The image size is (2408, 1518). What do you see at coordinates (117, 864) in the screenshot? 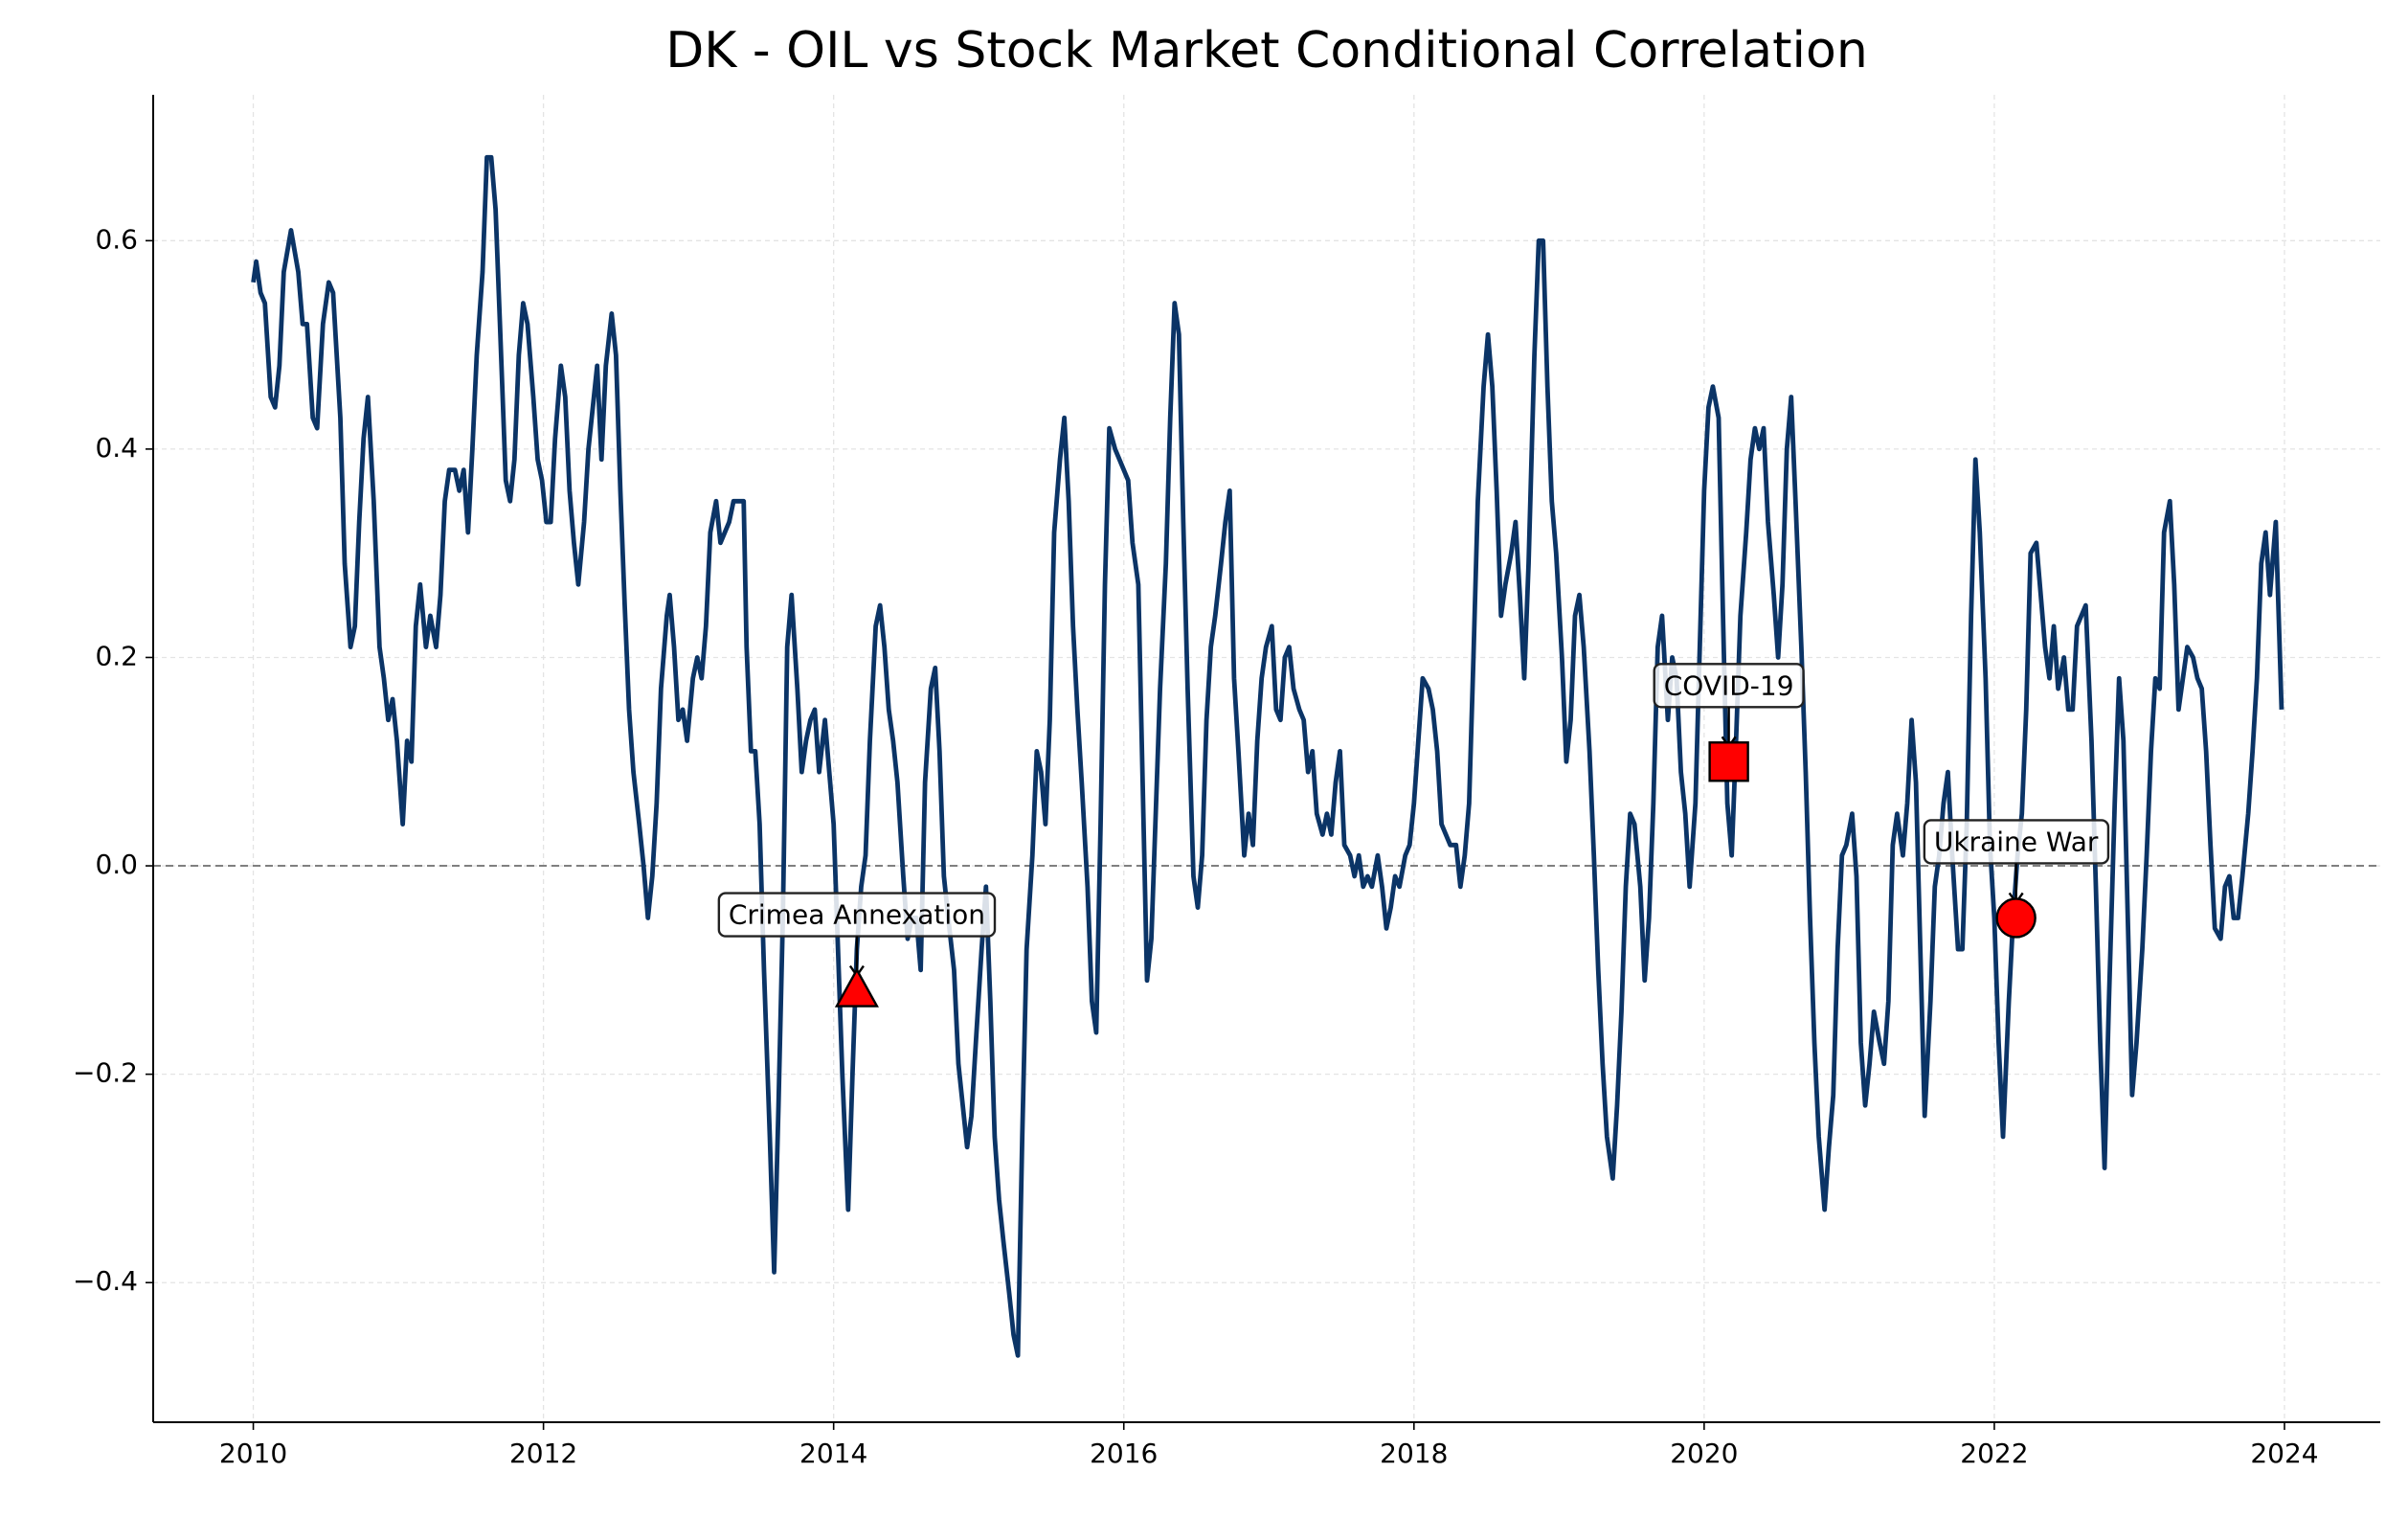
I see `y-tick-label: 0.0` at bounding box center [117, 864].